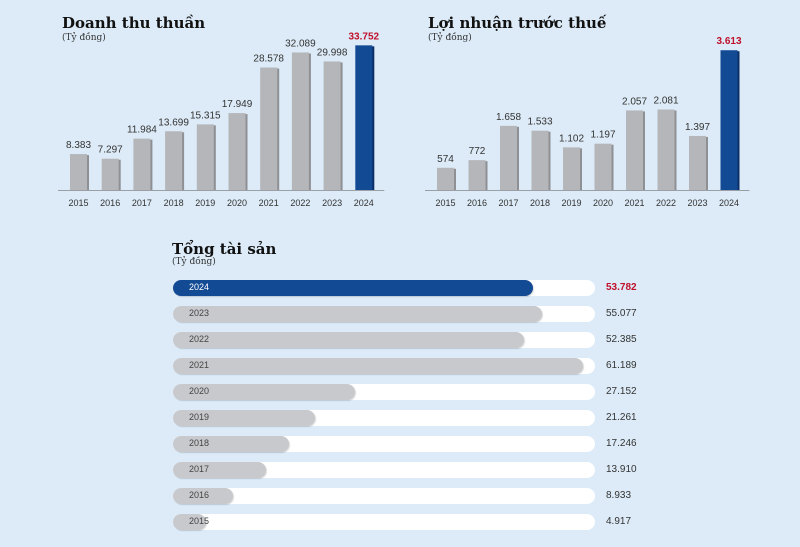 The height and width of the screenshot is (547, 800). Describe the element at coordinates (378, 366) in the screenshot. I see `assets-bar-2021` at that location.